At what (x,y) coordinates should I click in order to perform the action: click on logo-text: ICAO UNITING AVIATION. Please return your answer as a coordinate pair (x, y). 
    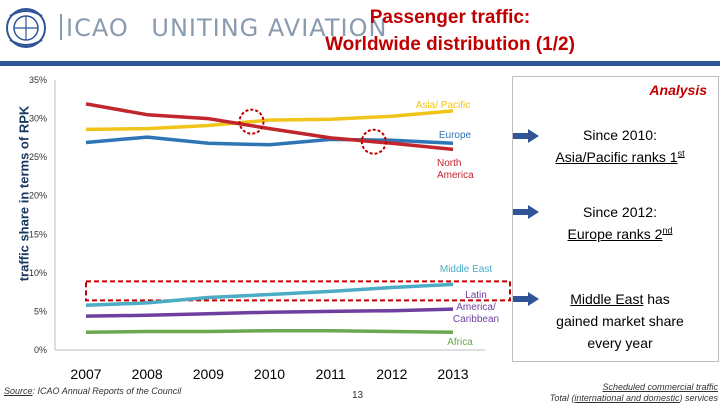
    Looking at the image, I should click on (218, 28).